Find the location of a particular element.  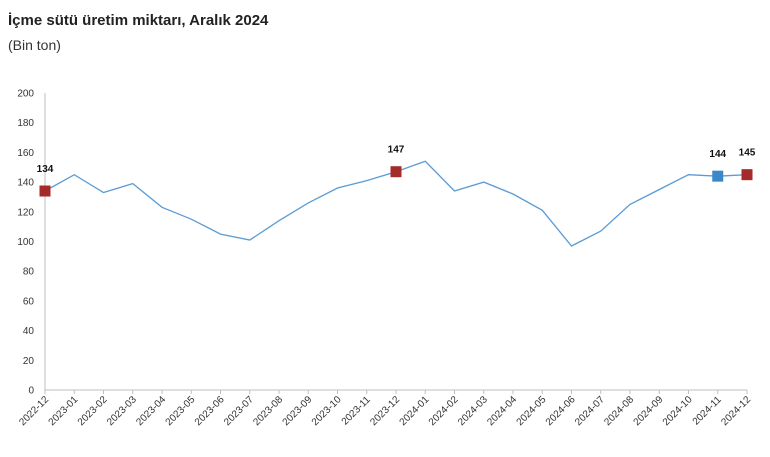

x-tick-label: 2023-12 is located at coordinates (385, 411).